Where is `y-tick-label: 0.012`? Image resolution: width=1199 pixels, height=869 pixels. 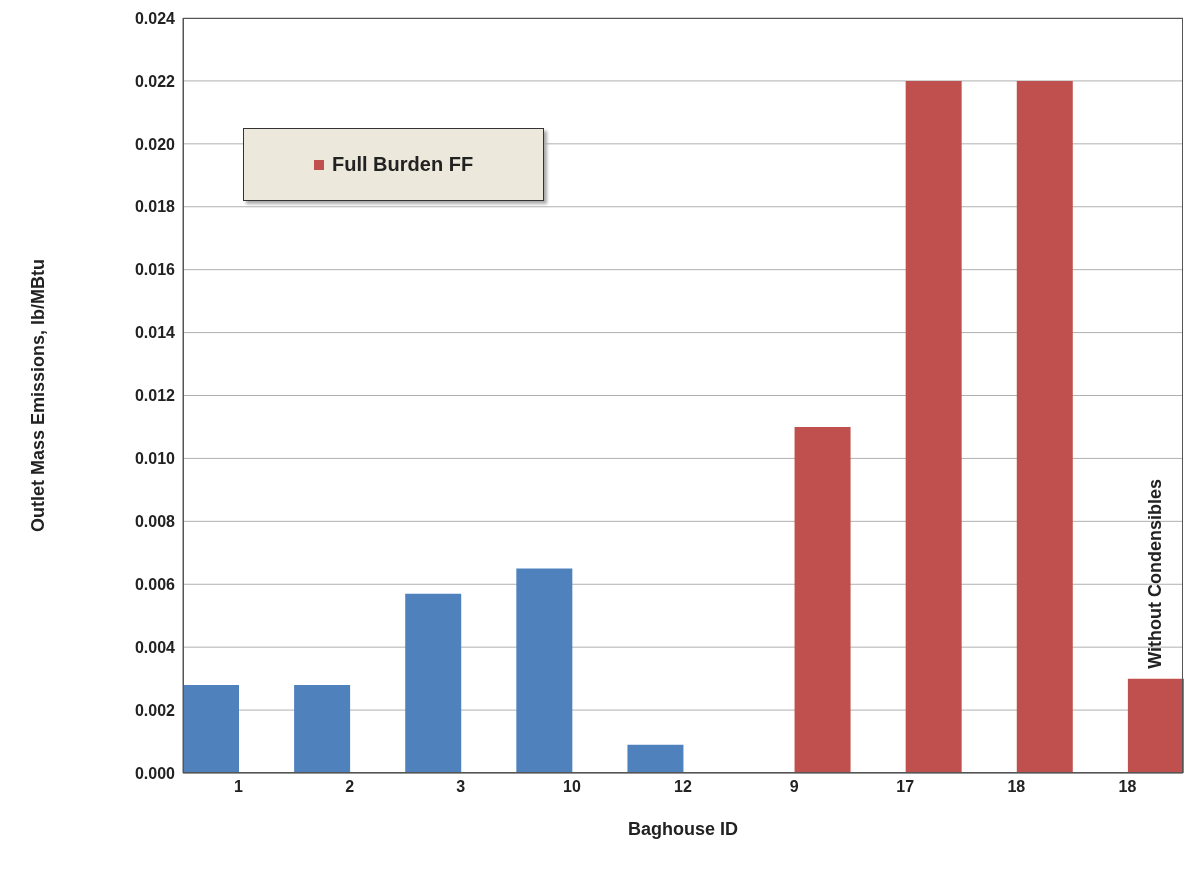 y-tick-label: 0.012 is located at coordinates (155, 396).